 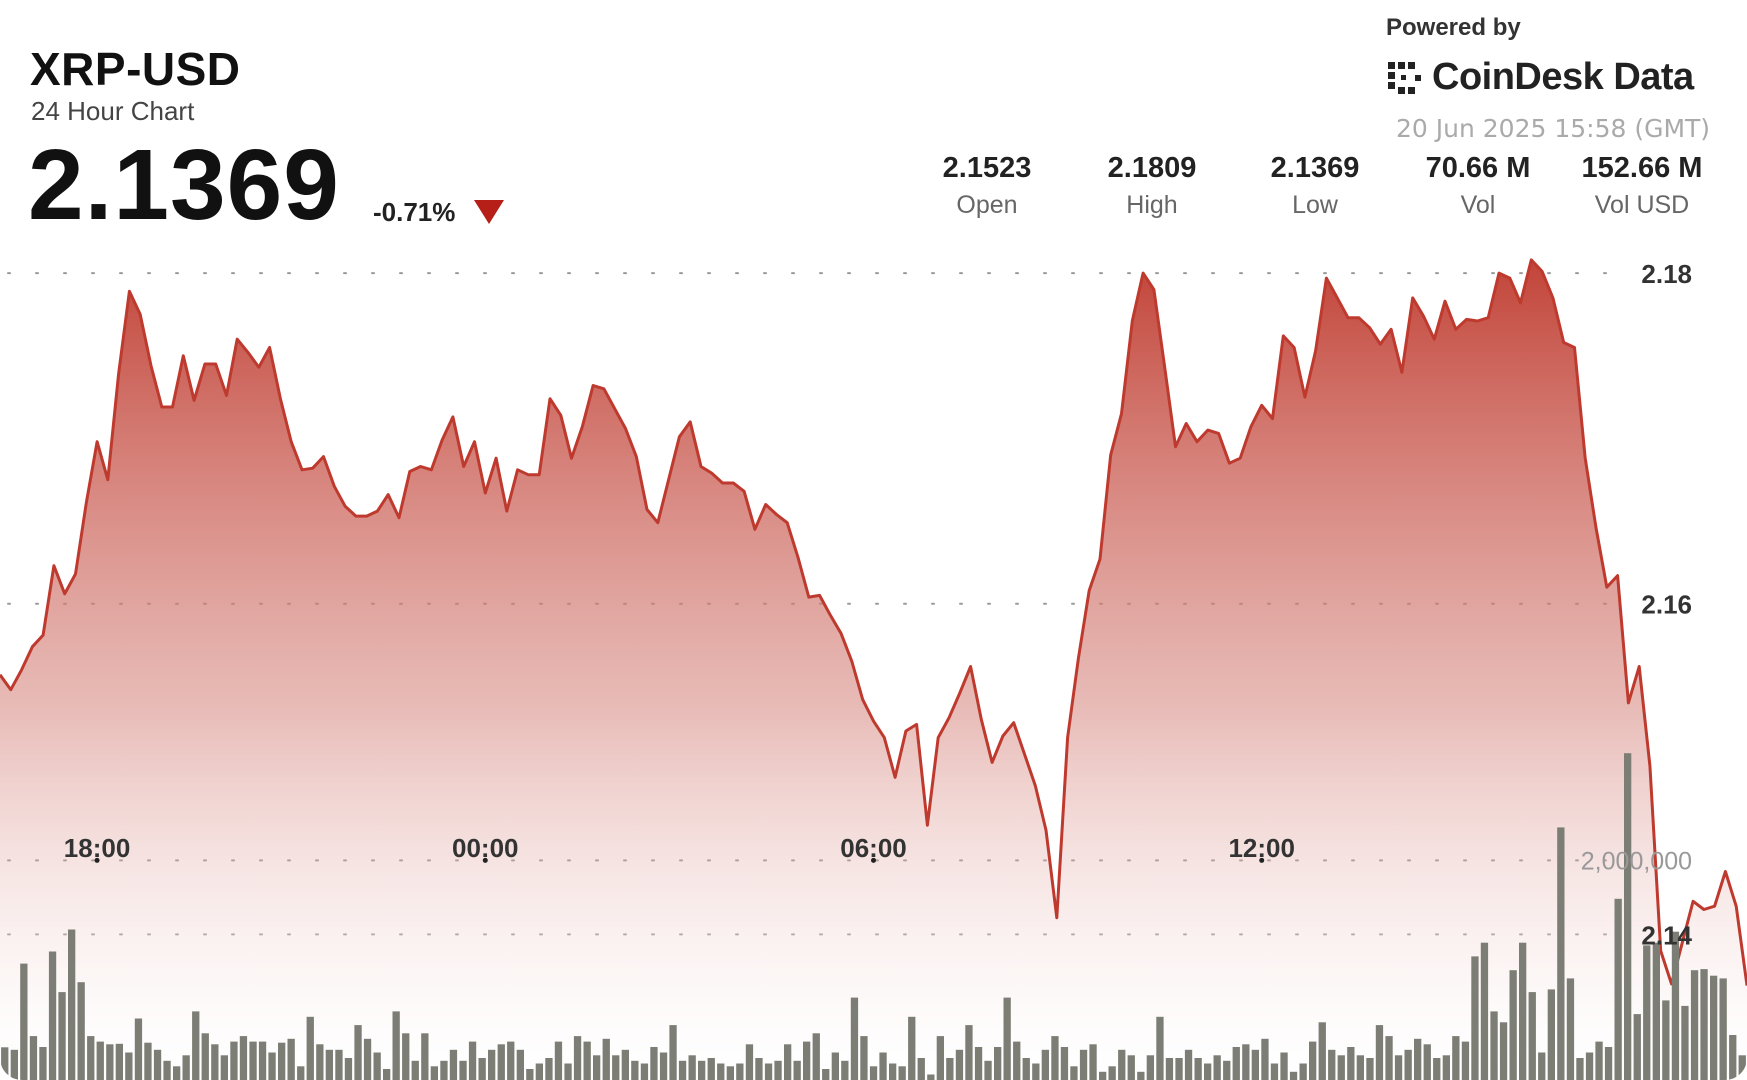 I want to click on stat-value: 2.1809, so click(x=1152, y=168).